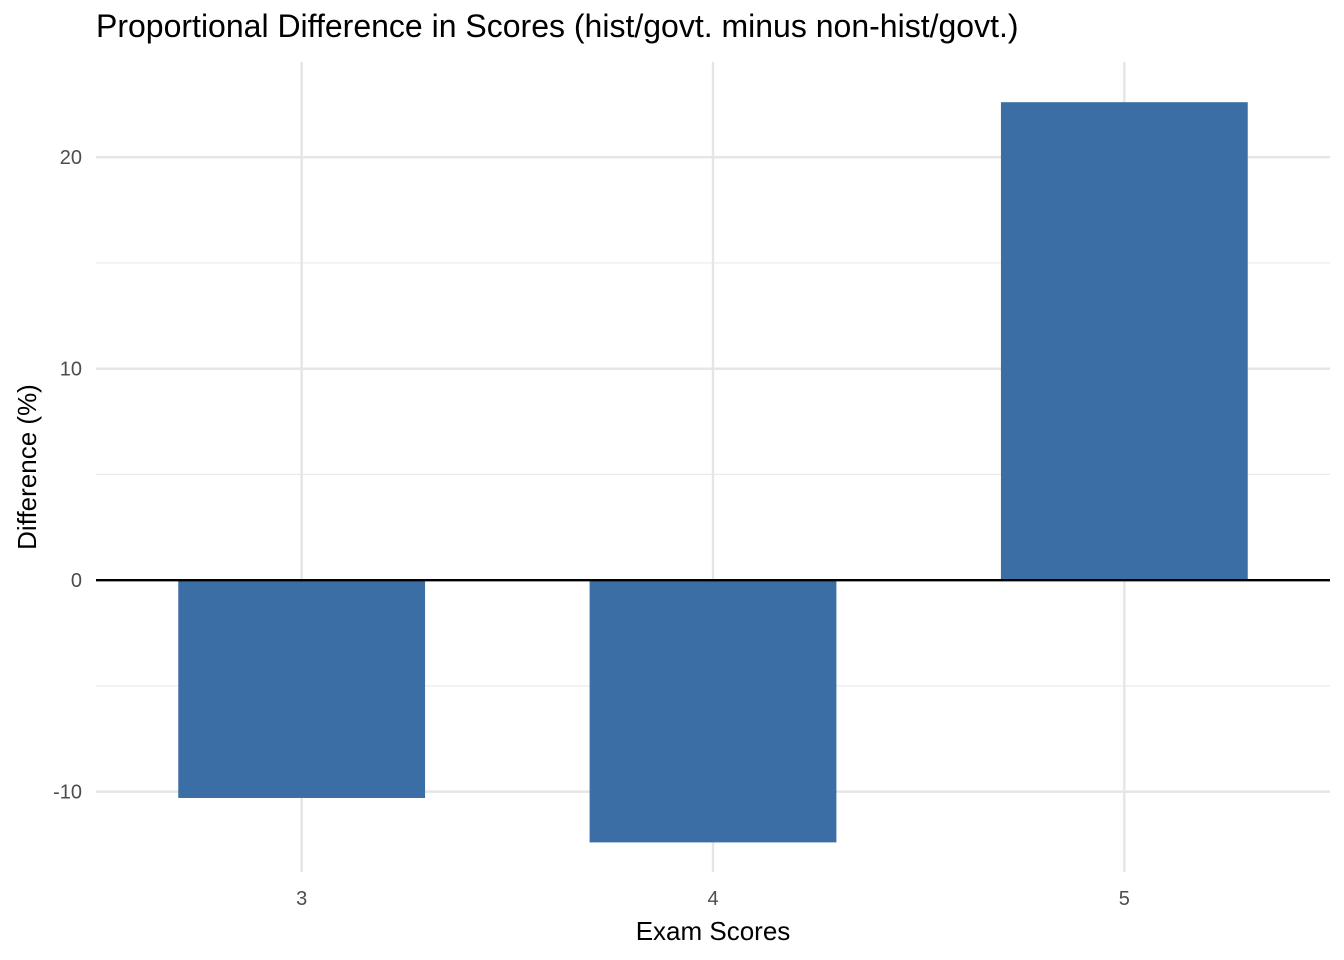 This screenshot has height=960, width=1344. Describe the element at coordinates (27, 467) in the screenshot. I see `y-axis-title: Difference (%)` at that location.